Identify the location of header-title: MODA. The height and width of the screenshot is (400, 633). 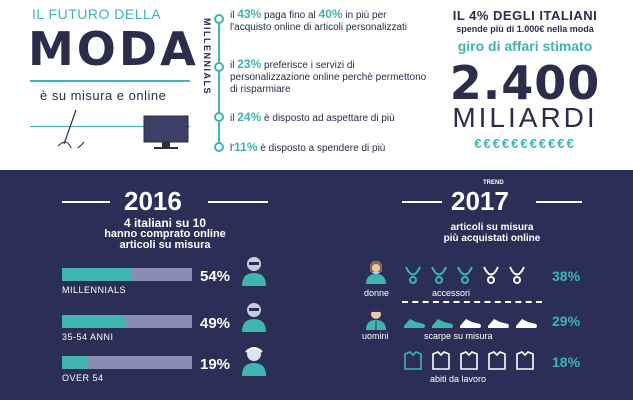
(113, 49).